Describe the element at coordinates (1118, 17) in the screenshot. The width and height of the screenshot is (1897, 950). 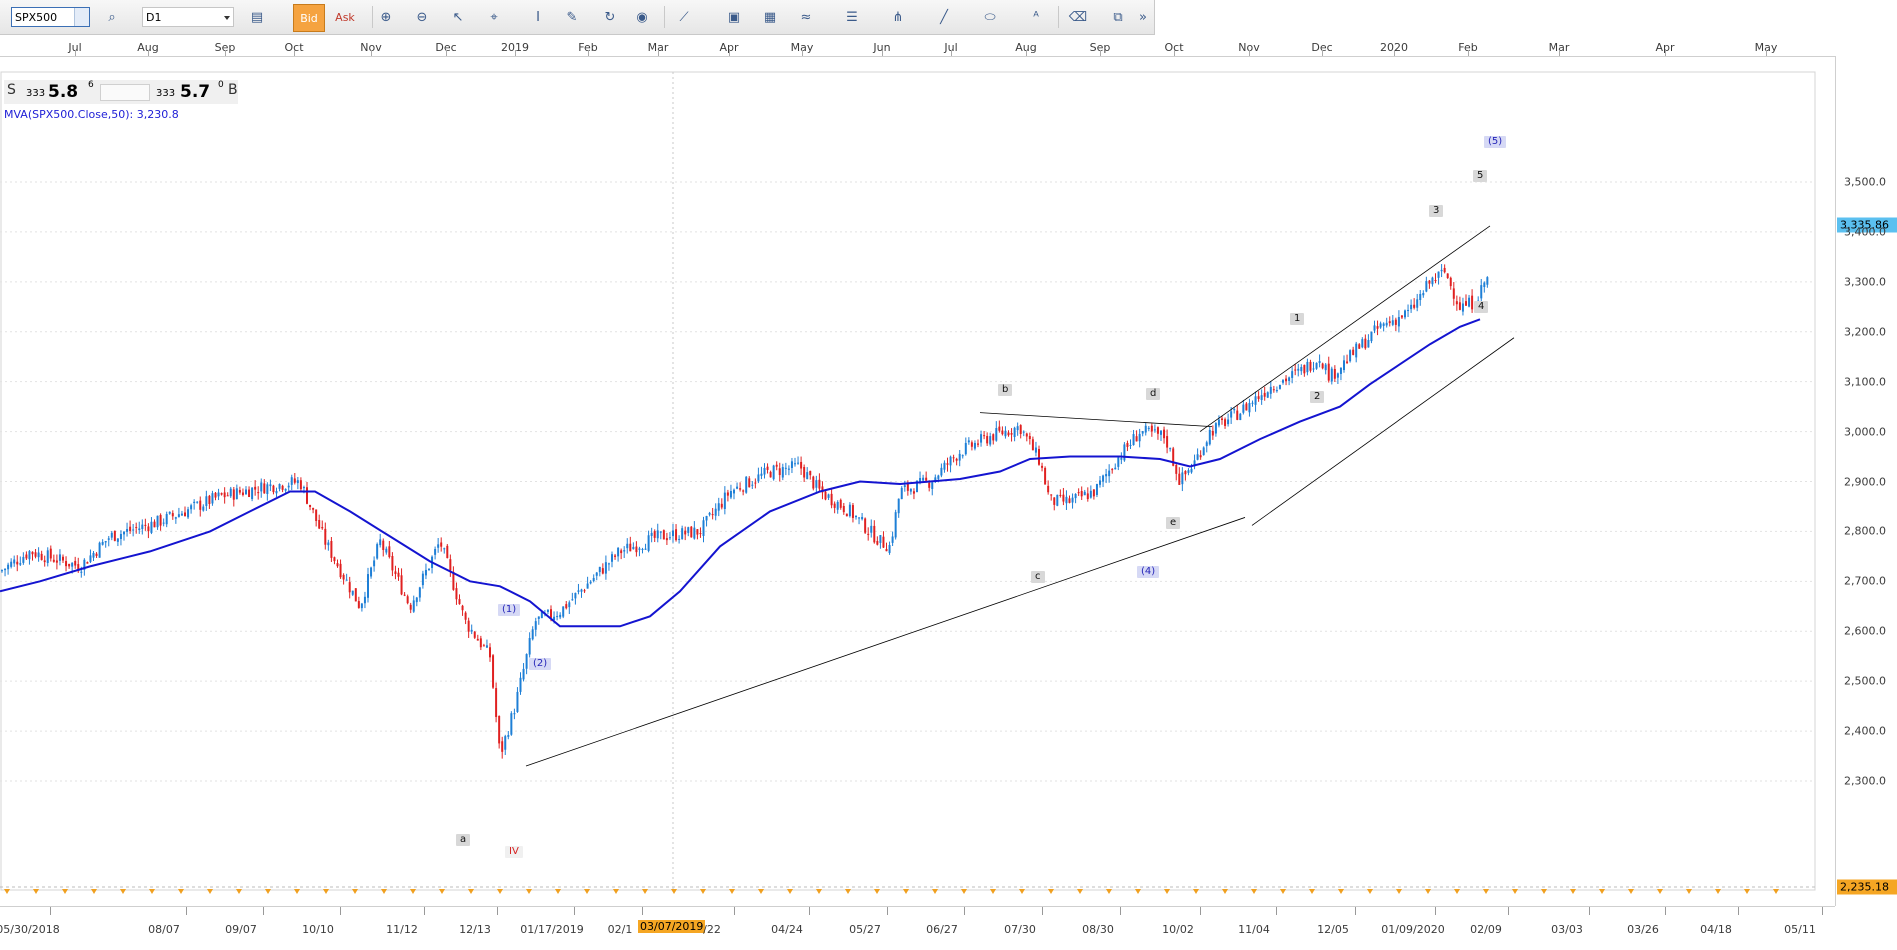
I see `hierarchy-icon: ⧉` at that location.